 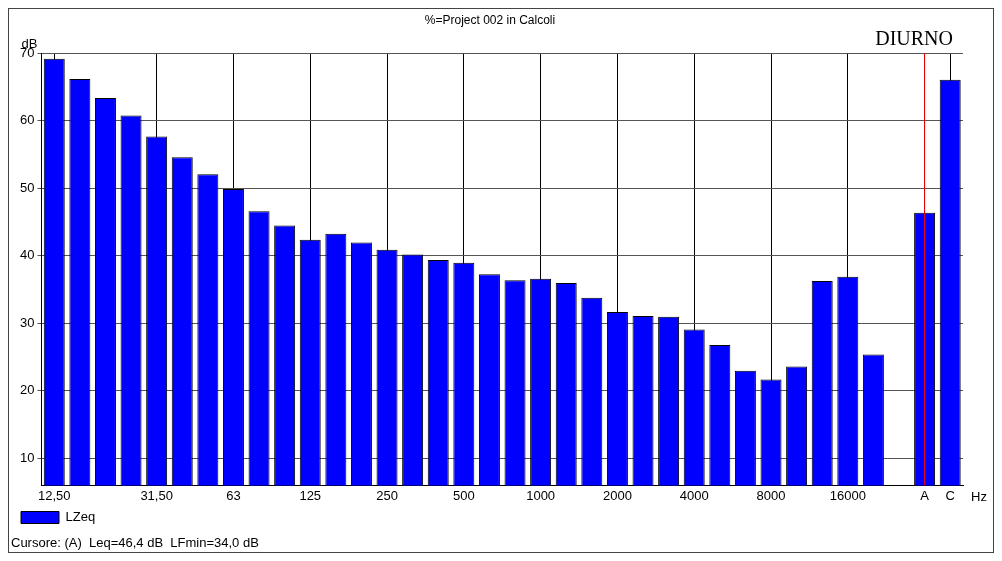 I want to click on x-tick-label: A, so click(x=925, y=495).